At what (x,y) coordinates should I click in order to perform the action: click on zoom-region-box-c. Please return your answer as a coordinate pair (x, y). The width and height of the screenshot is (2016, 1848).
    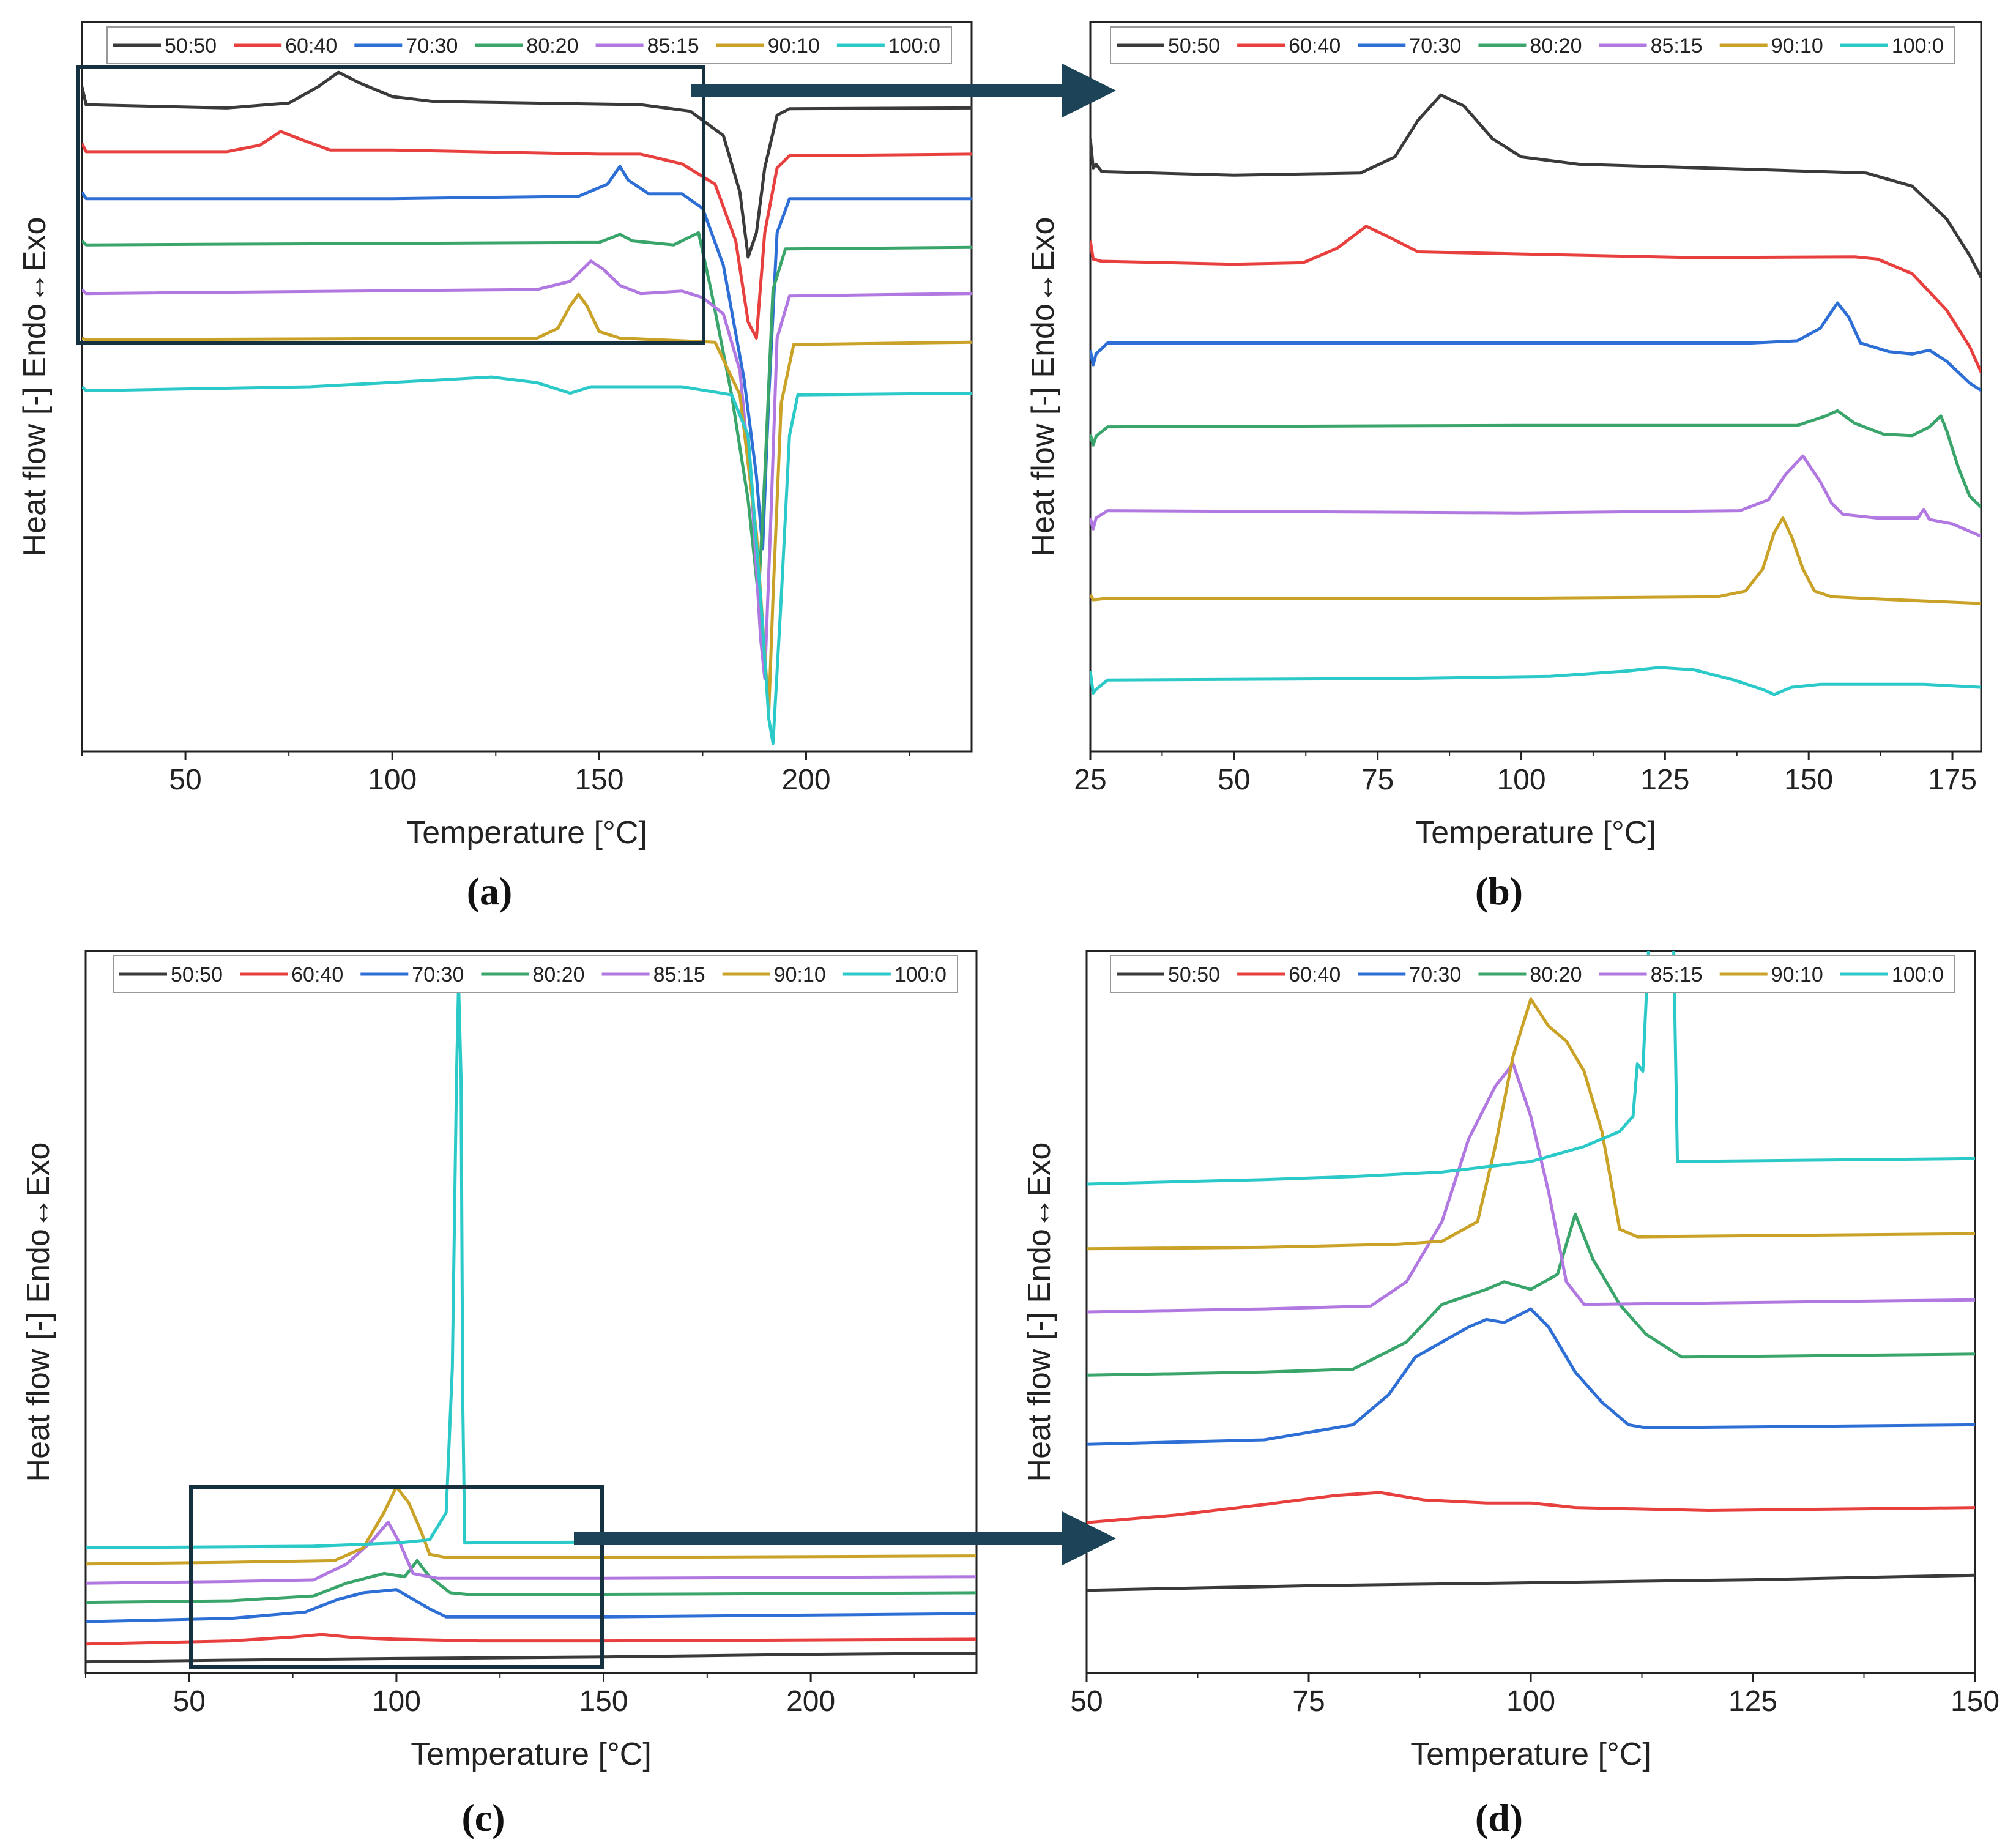
    Looking at the image, I should click on (397, 1577).